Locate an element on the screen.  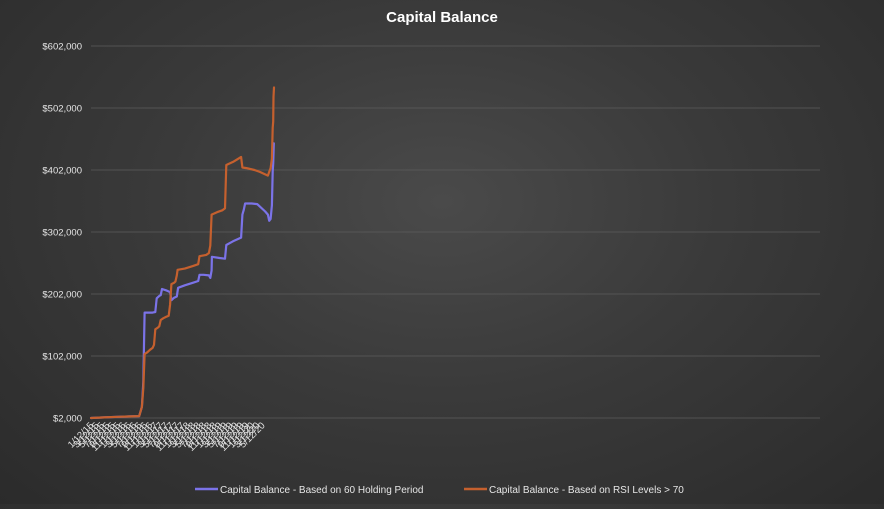
series-lines is located at coordinates (182, 253).